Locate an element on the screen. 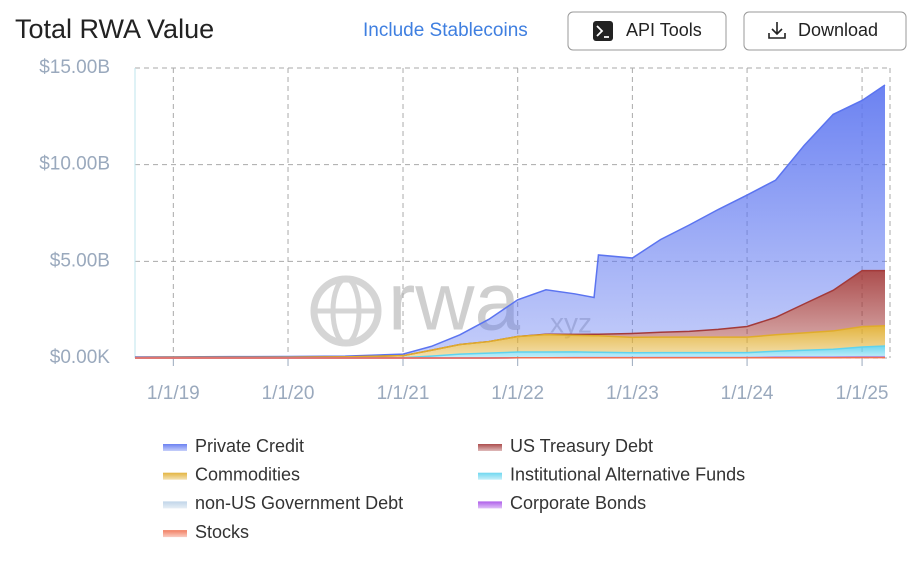 The image size is (919, 566). legend-label: Stocks is located at coordinates (222, 532).